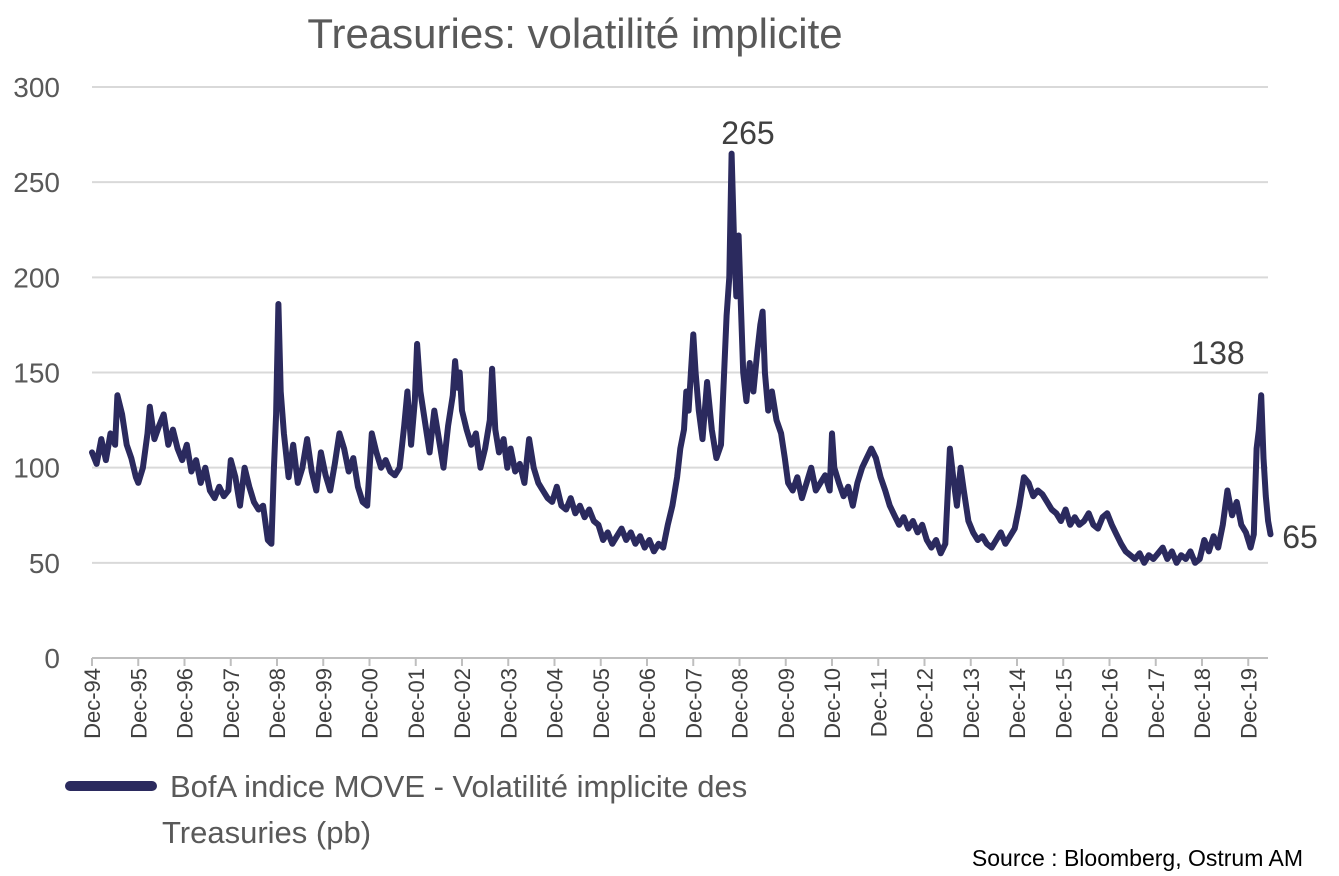 Image resolution: width=1339 pixels, height=876 pixels. I want to click on y-tick-label: 0, so click(52, 658).